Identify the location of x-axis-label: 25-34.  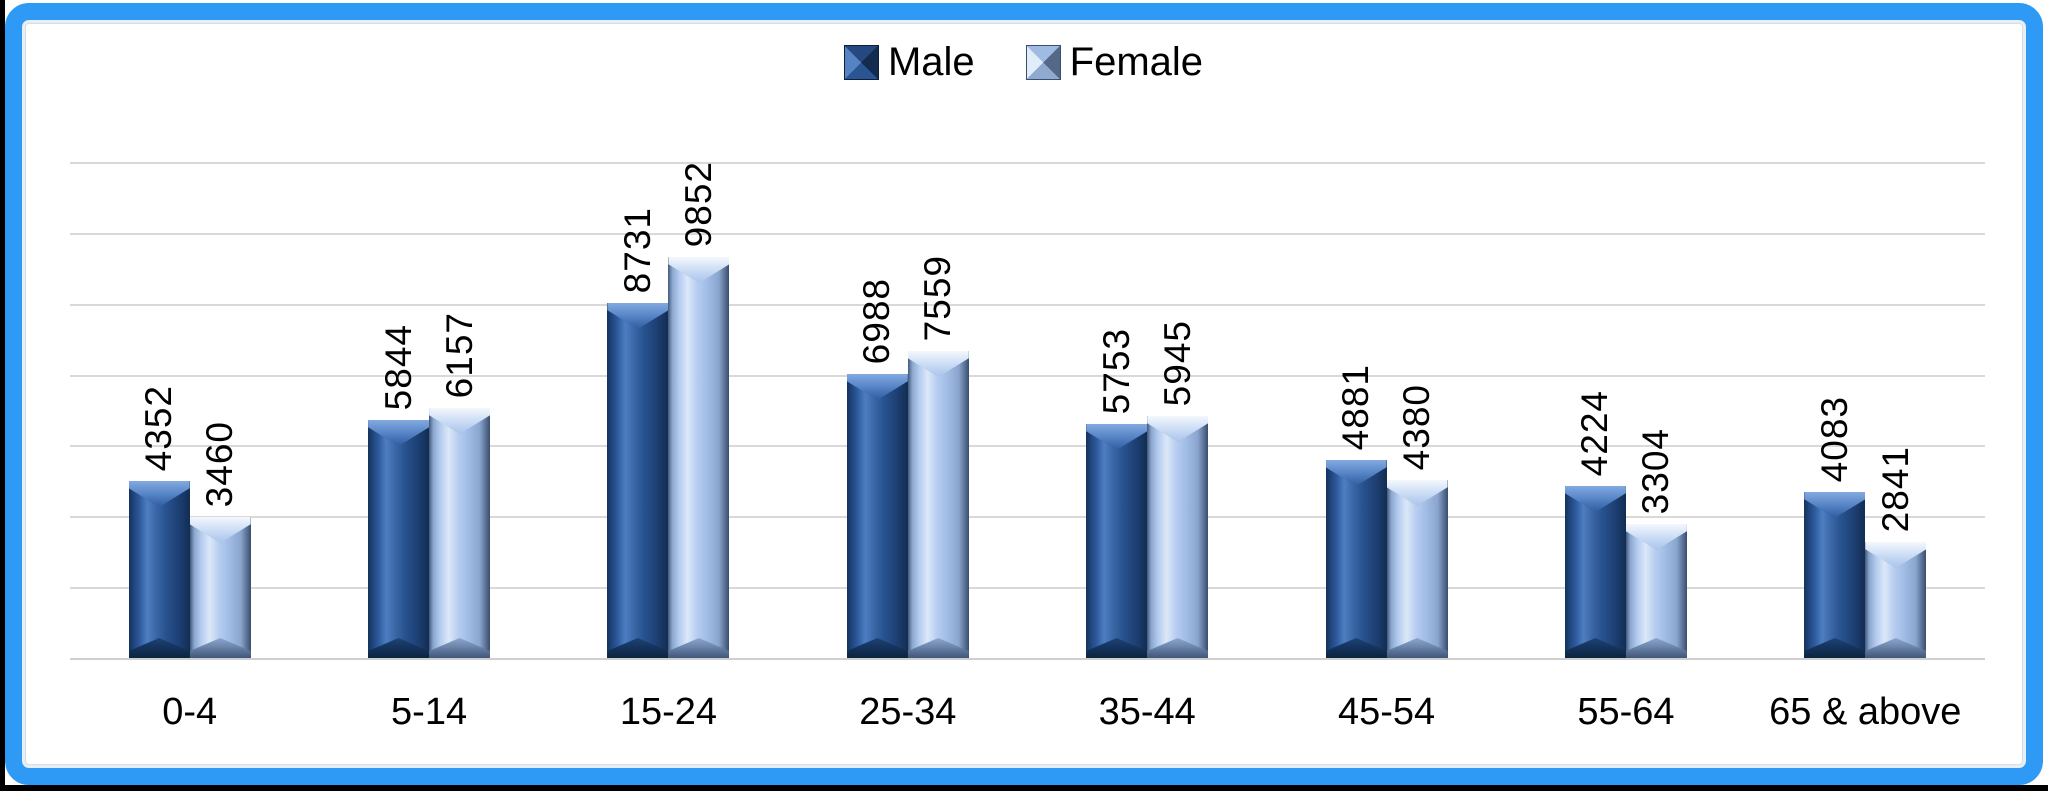
(908, 712).